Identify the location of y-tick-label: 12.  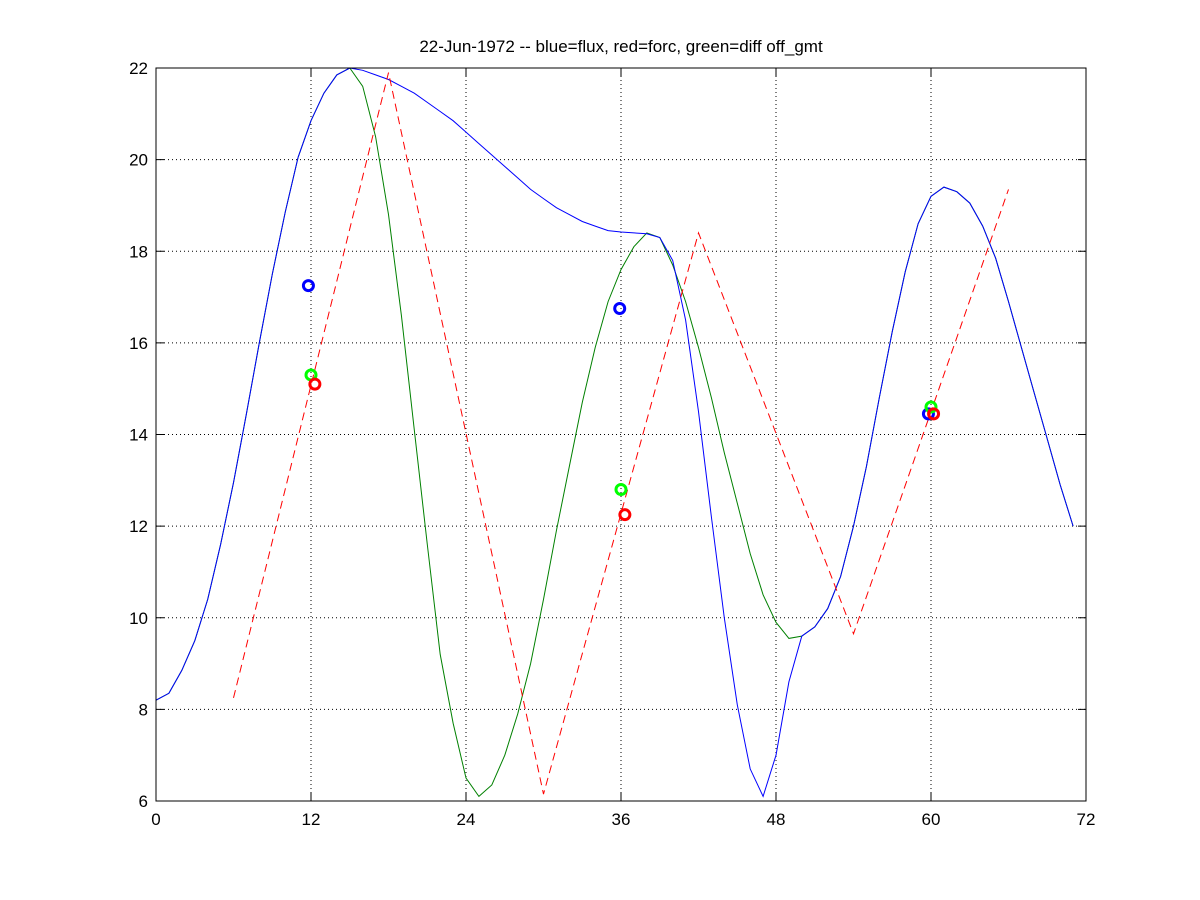
(138, 526).